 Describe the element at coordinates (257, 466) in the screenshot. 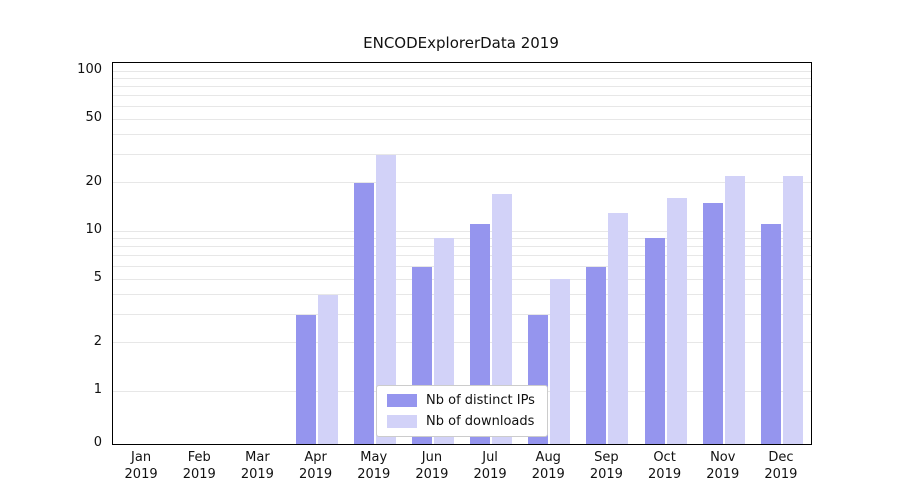

I see `x-tick-label: Mar 2019` at that location.